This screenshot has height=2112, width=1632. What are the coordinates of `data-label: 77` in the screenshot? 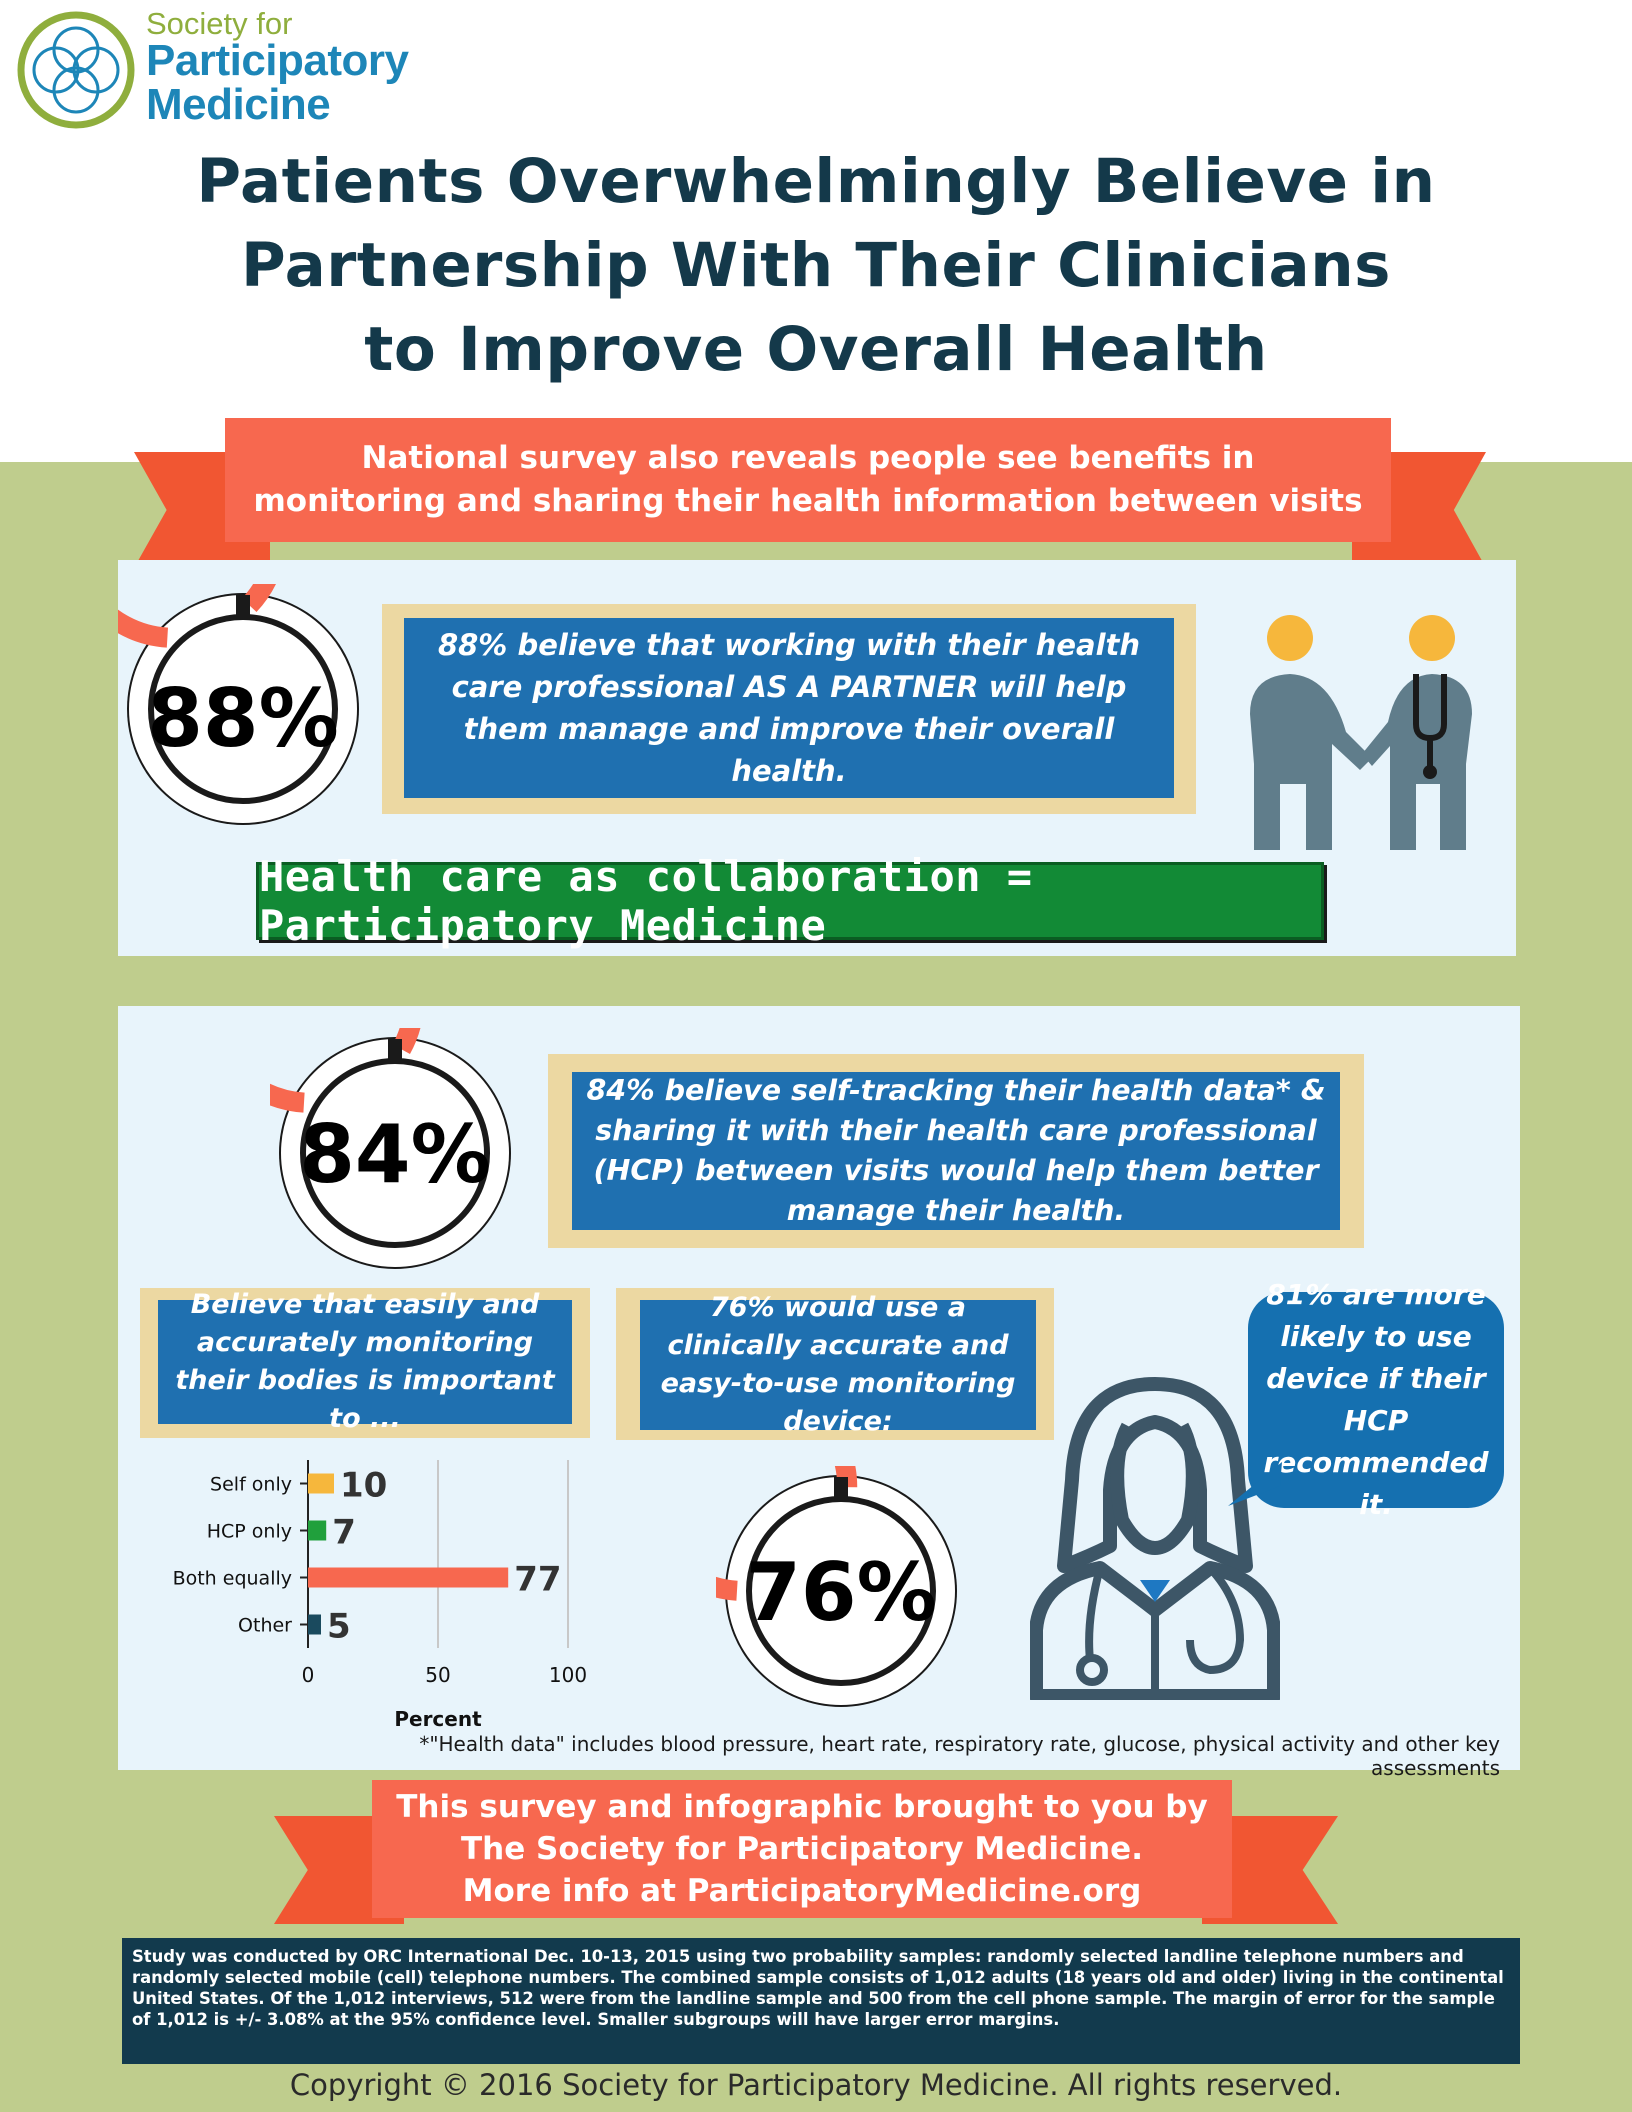 It's located at (537, 1580).